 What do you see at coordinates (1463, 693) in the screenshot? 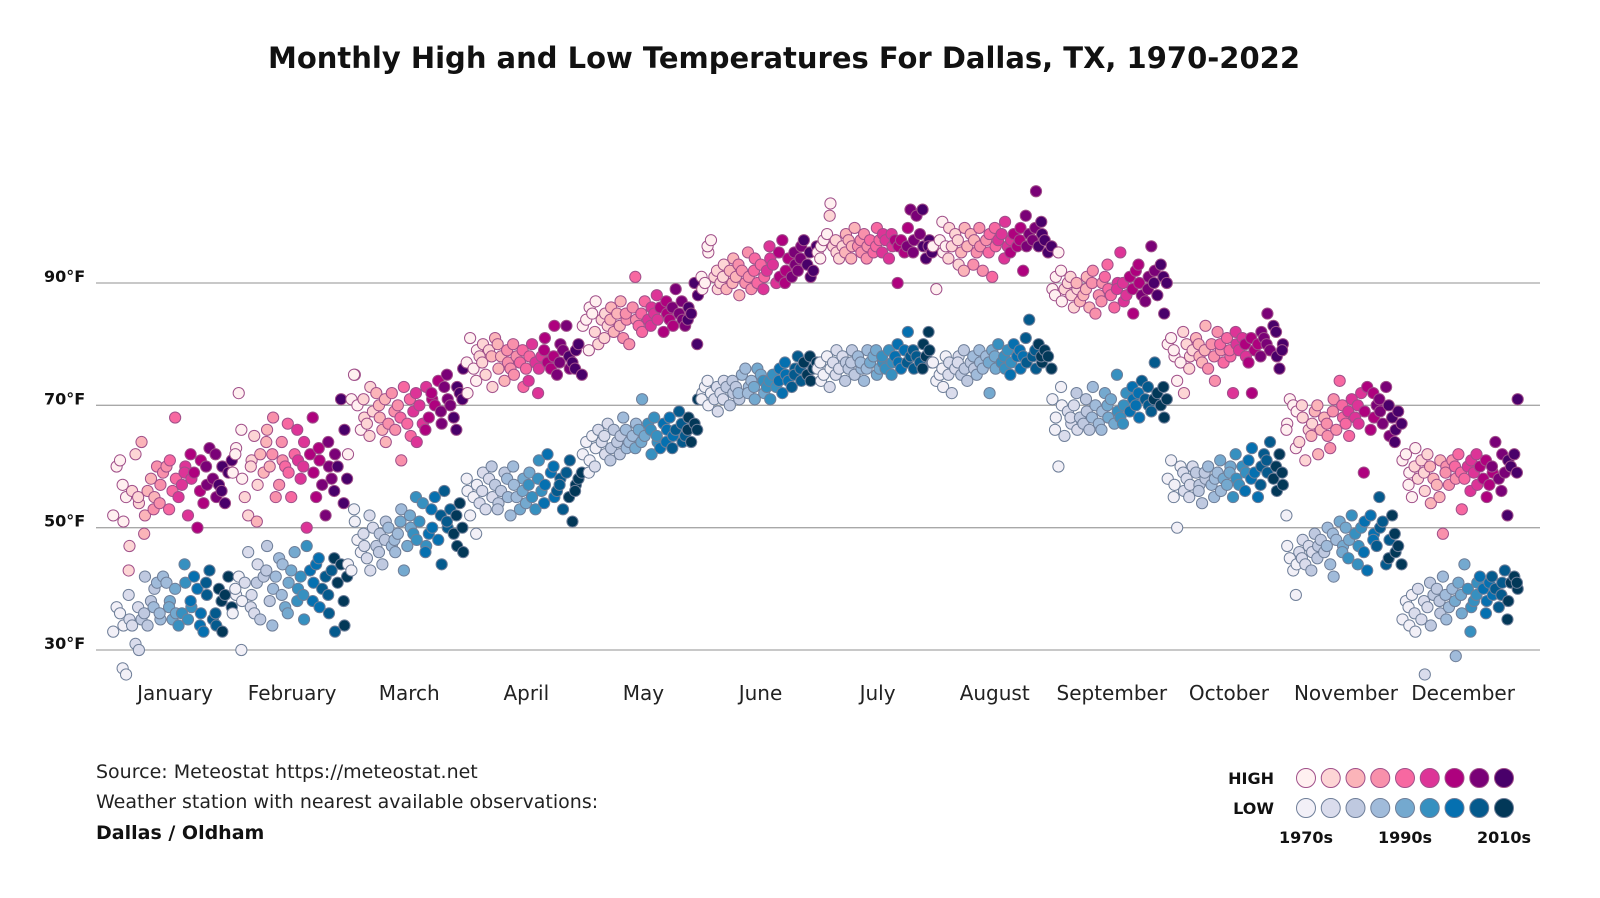
I see `x-tick-label: December` at bounding box center [1463, 693].